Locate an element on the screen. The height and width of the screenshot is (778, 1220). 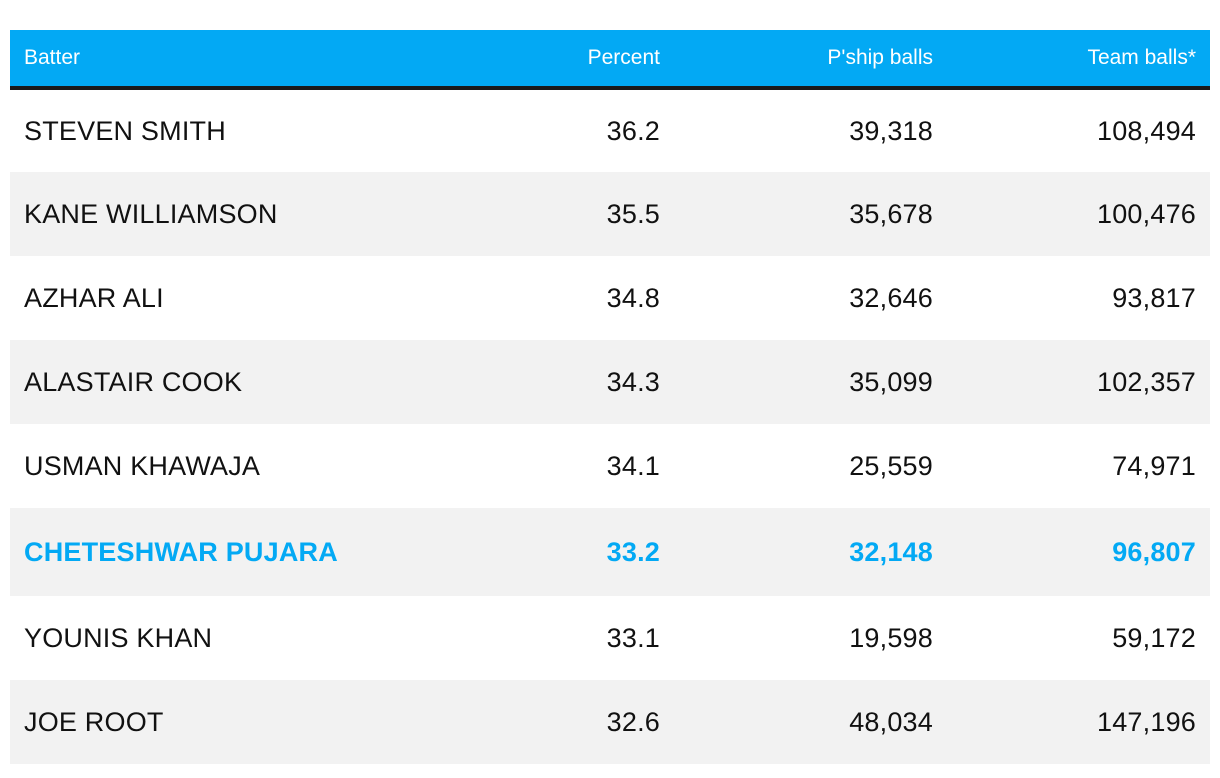
cell-pship-balls: 32,148 is located at coordinates (891, 551).